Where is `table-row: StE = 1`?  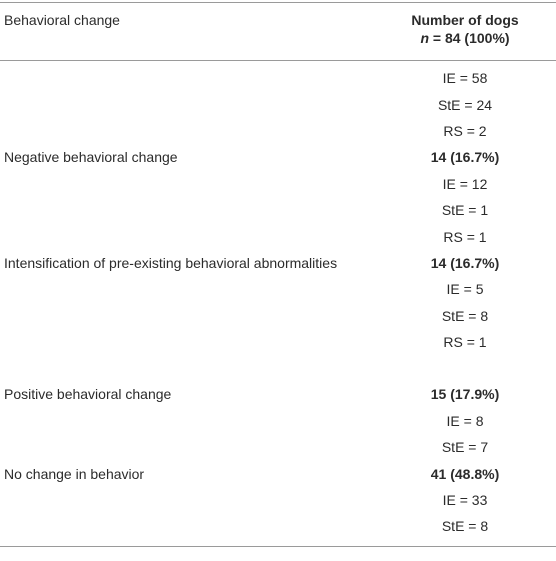
table-row: StE = 1 is located at coordinates (278, 210).